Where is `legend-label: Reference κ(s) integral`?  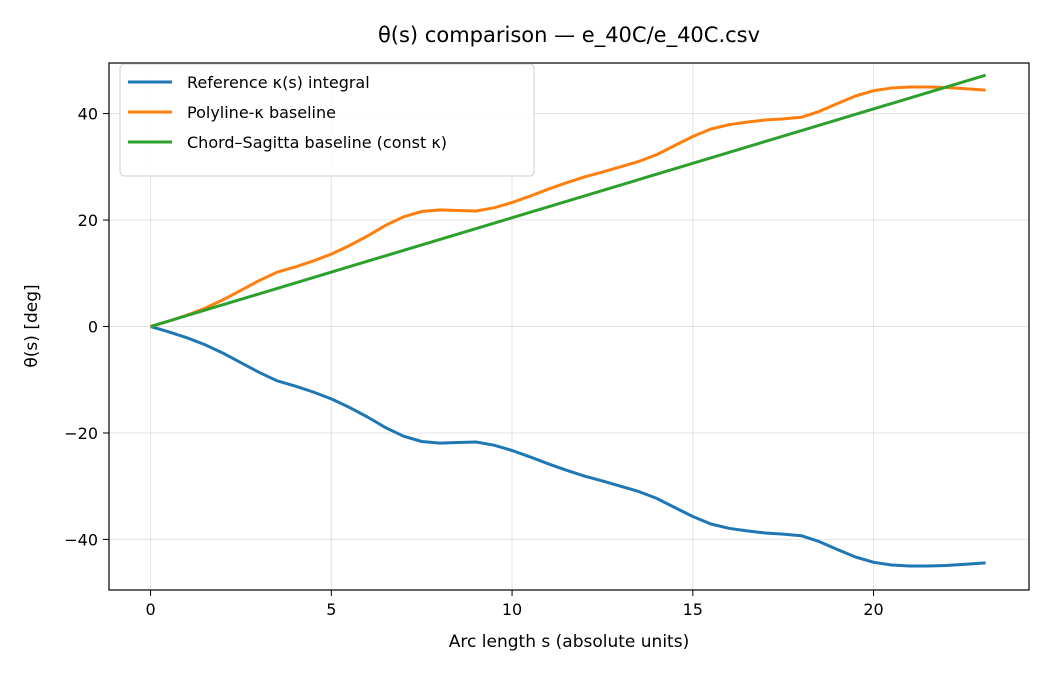 legend-label: Reference κ(s) integral is located at coordinates (278, 82).